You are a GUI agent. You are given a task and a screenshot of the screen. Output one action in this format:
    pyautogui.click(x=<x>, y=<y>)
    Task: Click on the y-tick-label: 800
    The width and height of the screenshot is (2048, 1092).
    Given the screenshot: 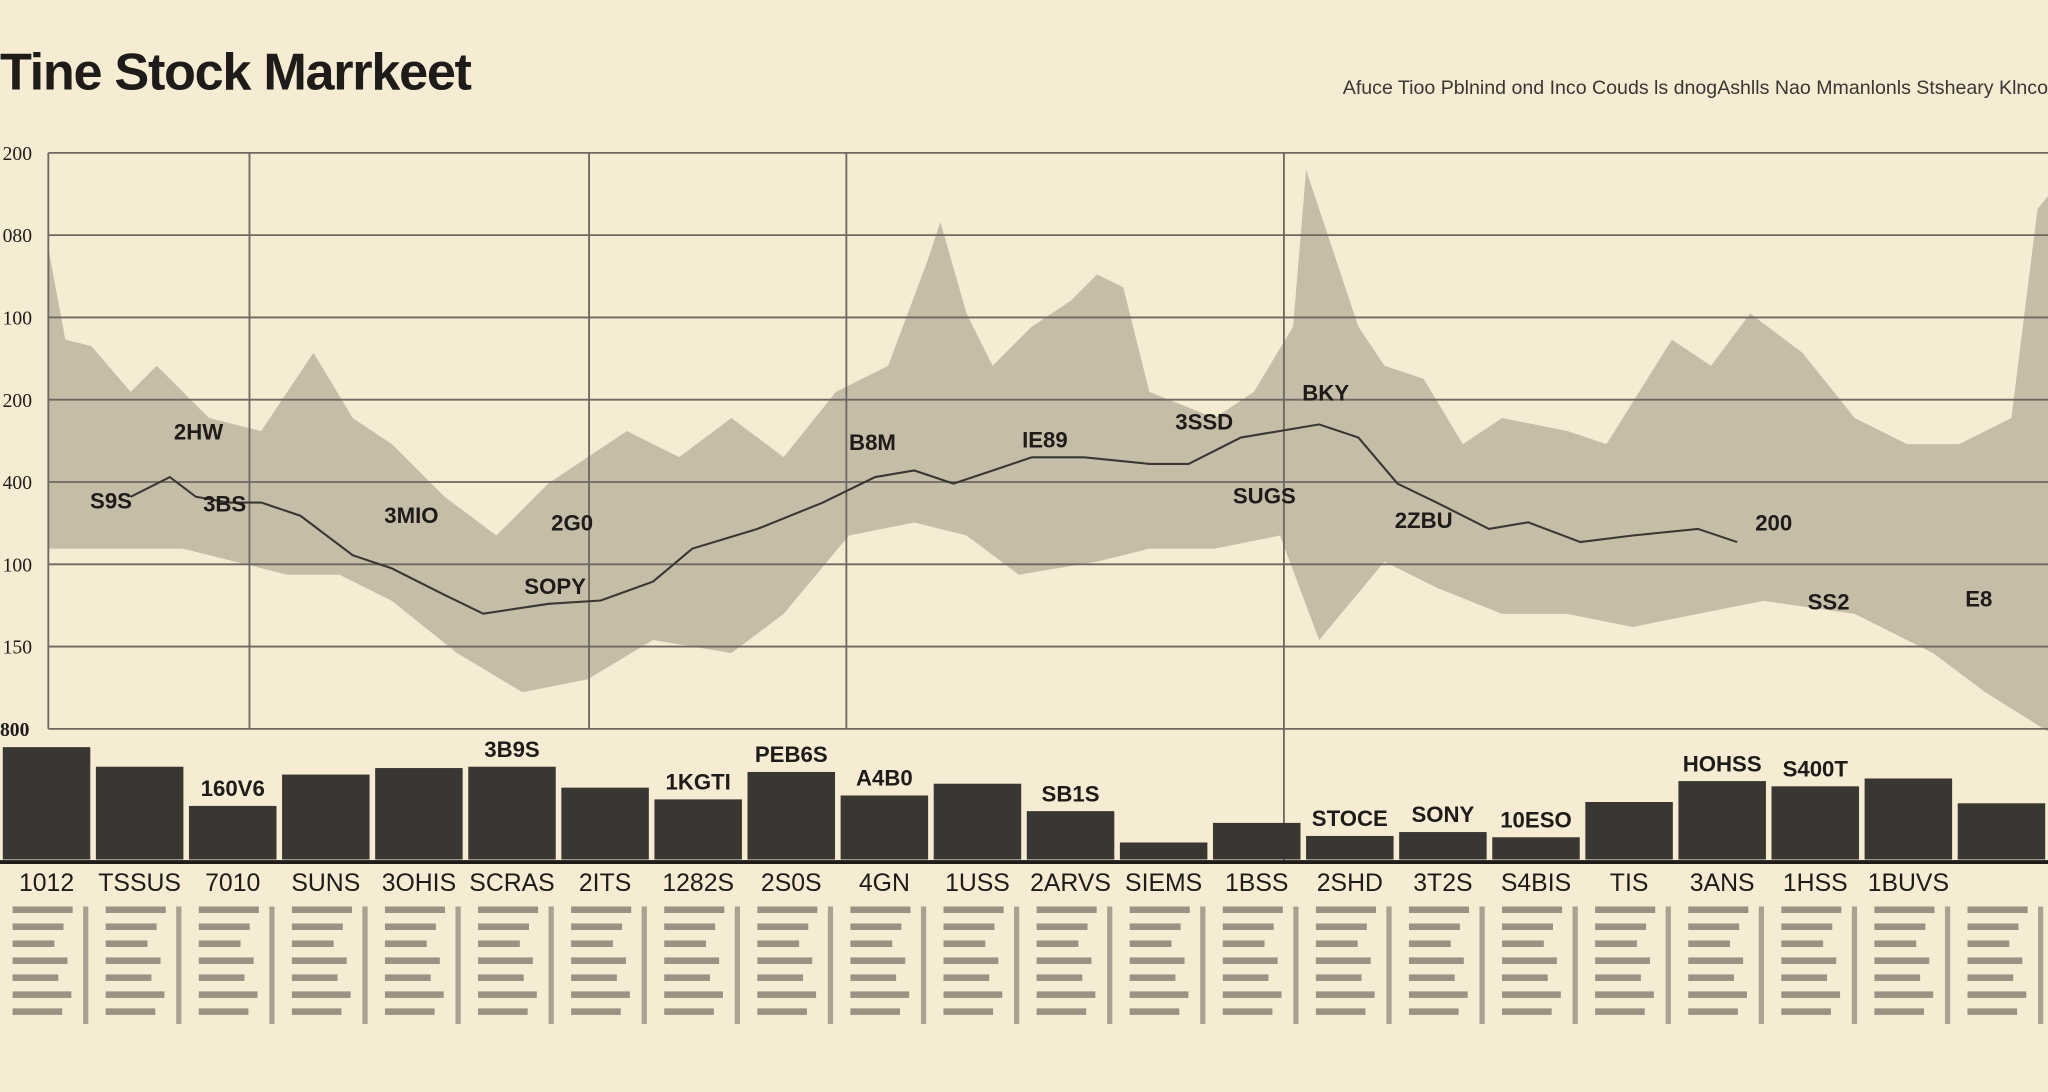 What is the action you would take?
    pyautogui.click(x=15, y=730)
    